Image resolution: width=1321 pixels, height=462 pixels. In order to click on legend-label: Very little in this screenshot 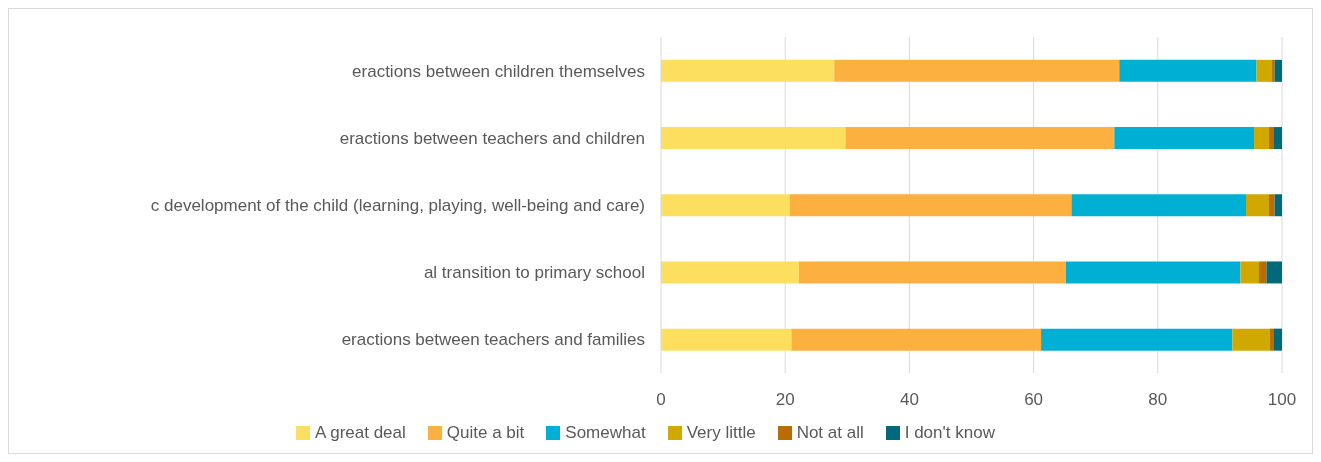, I will do `click(720, 433)`.